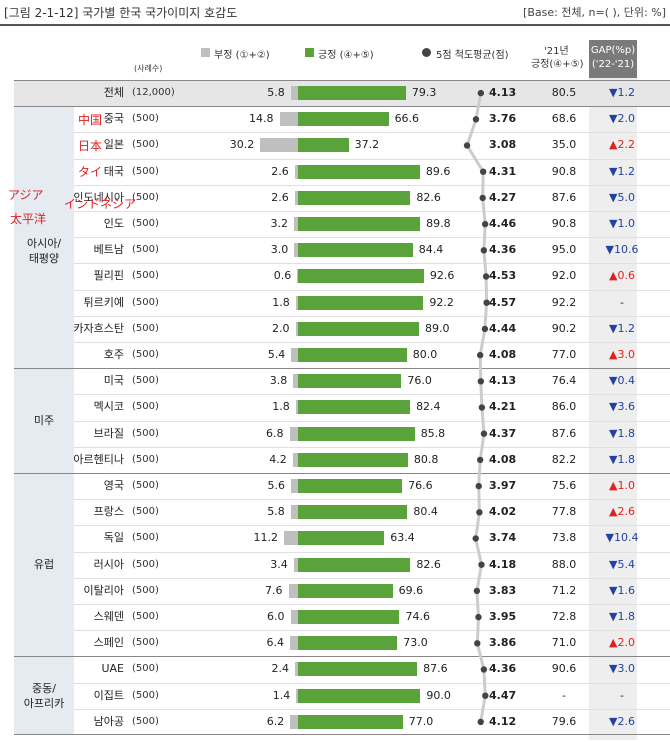 The height and width of the screenshot is (742, 670). Describe the element at coordinates (503, 302) in the screenshot. I see `mean-value: 4.57` at that location.